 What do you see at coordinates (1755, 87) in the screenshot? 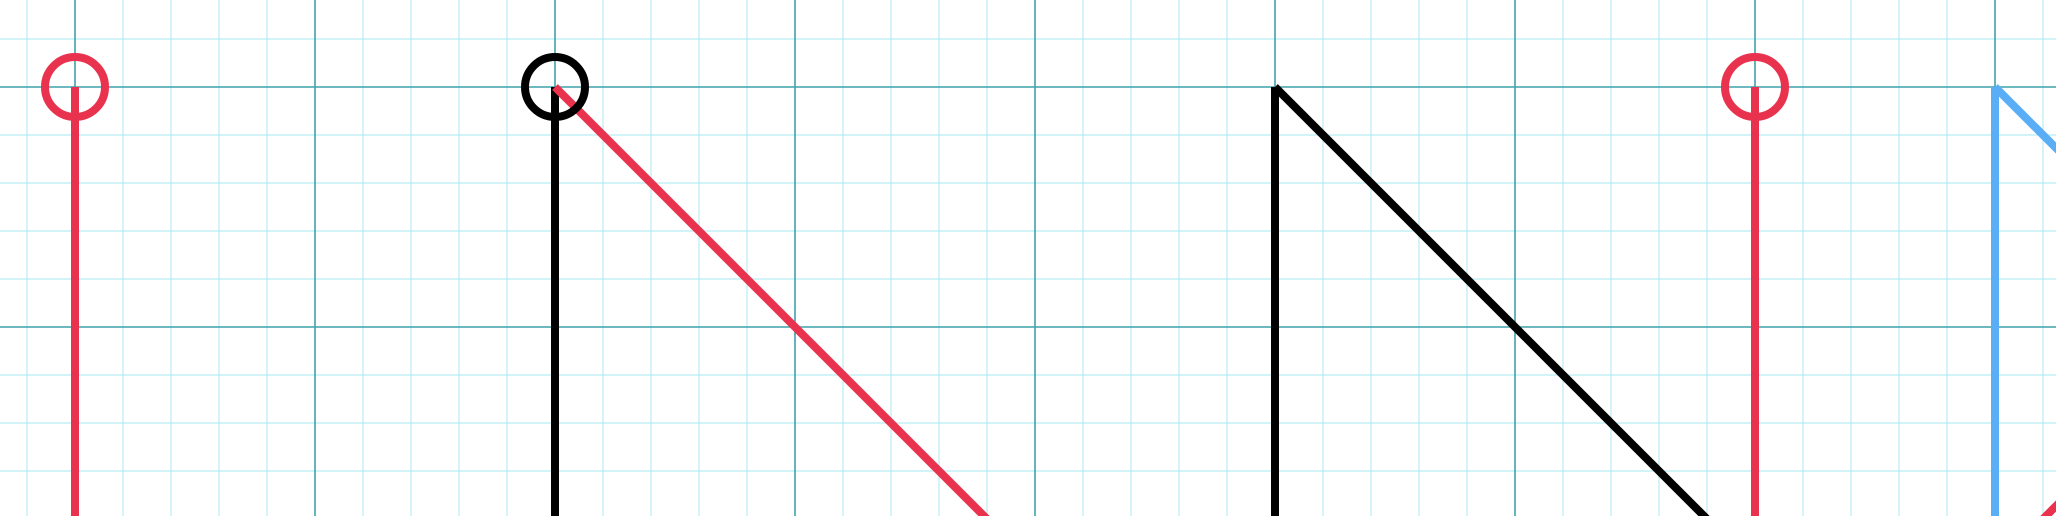
I see `panel-3-endpoint-marker-1-red` at bounding box center [1755, 87].